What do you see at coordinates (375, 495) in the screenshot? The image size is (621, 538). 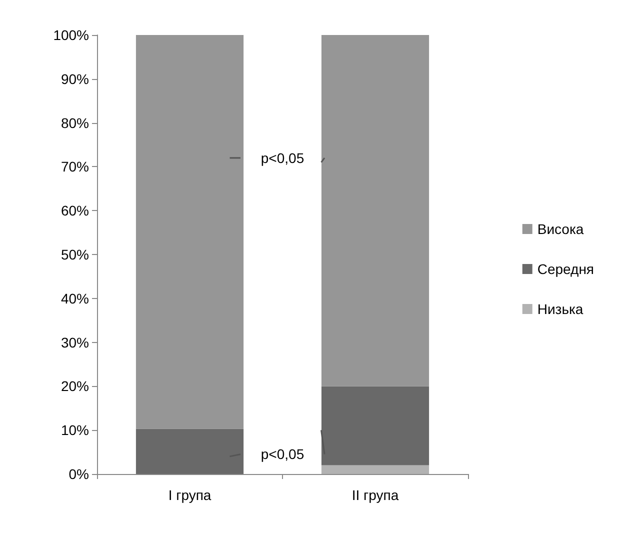 I see `x-tick-label: II група` at bounding box center [375, 495].